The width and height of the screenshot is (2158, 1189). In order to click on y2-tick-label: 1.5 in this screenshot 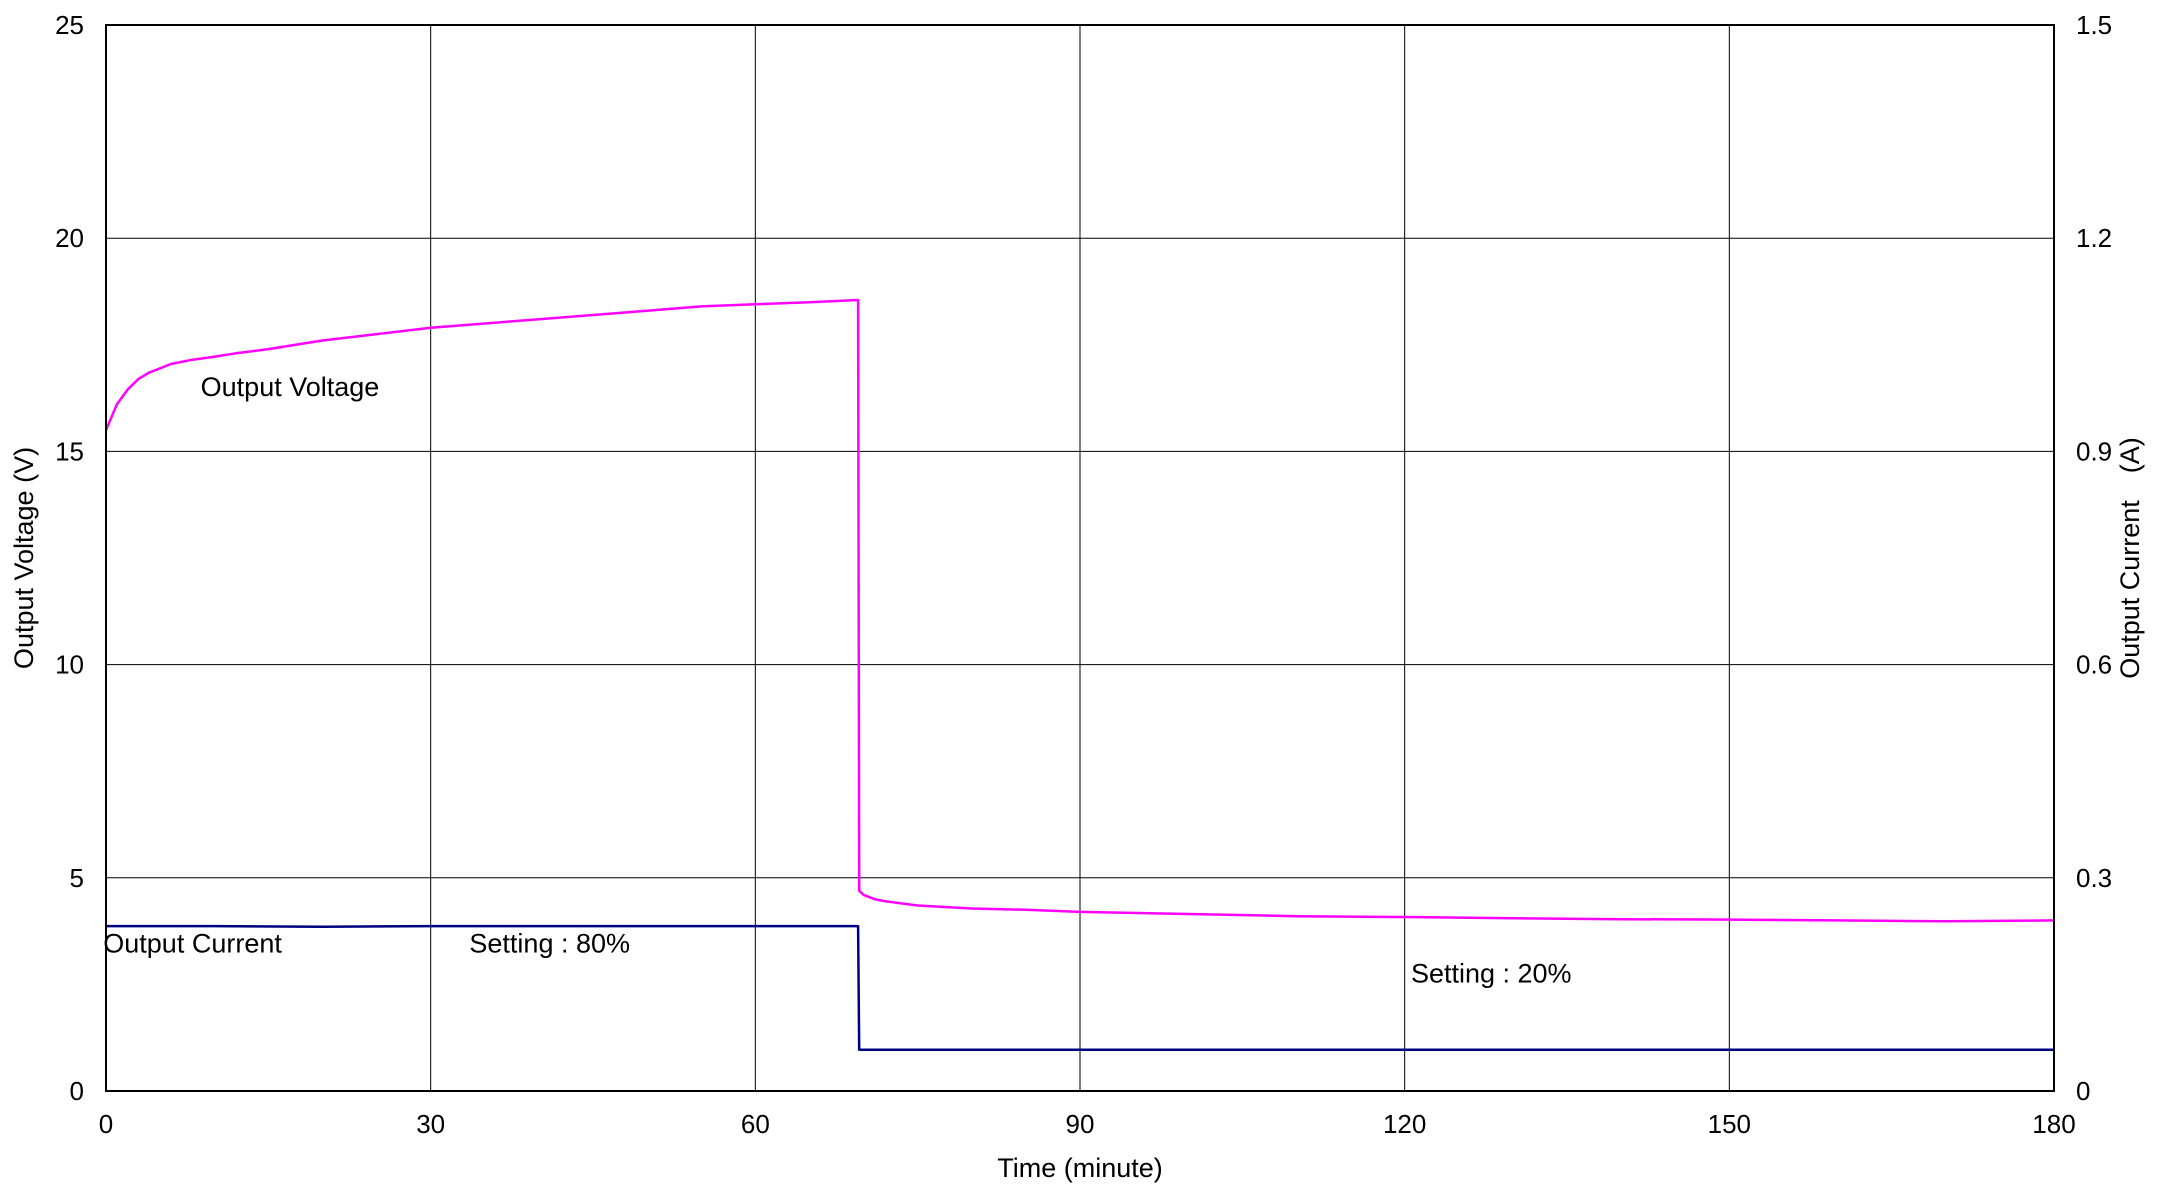, I will do `click(2094, 25)`.